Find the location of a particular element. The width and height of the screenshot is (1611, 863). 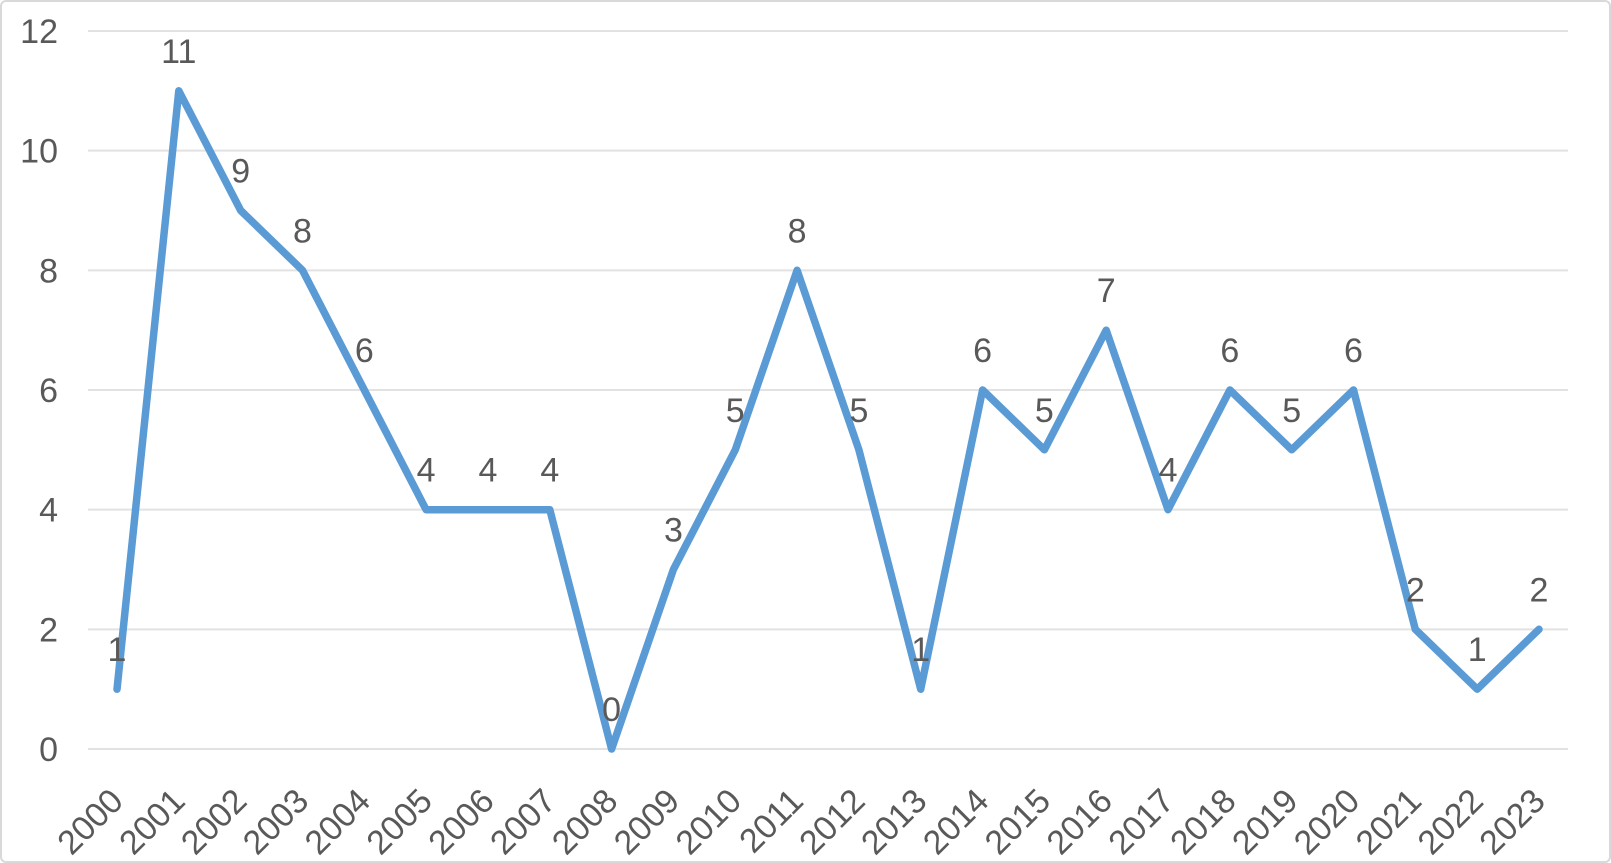

x-tick-label: 2011 is located at coordinates (771, 821).